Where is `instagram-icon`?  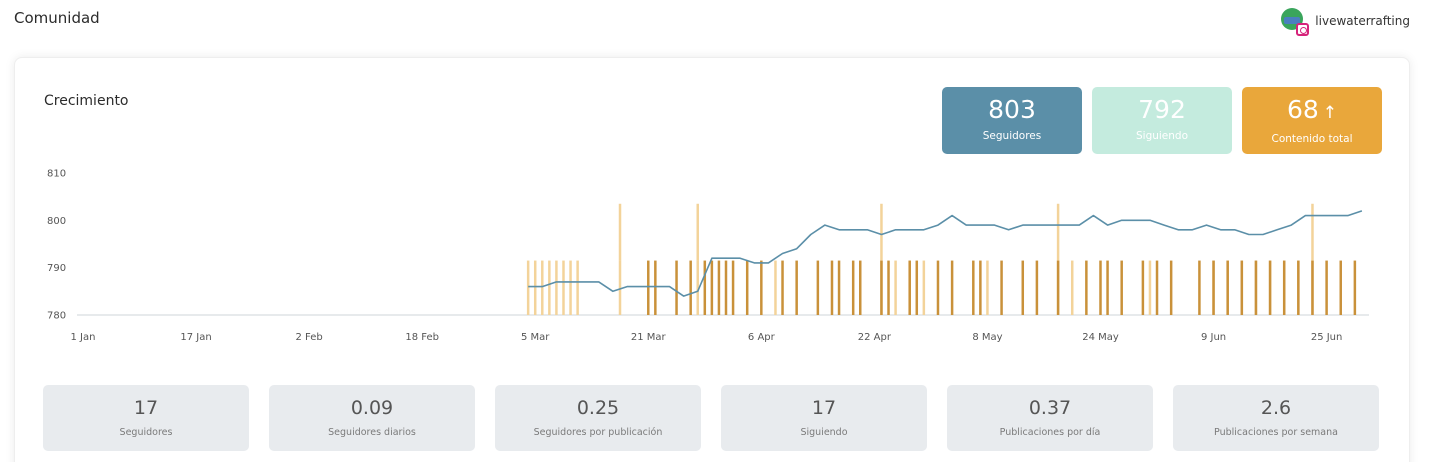
instagram-icon is located at coordinates (1303, 29).